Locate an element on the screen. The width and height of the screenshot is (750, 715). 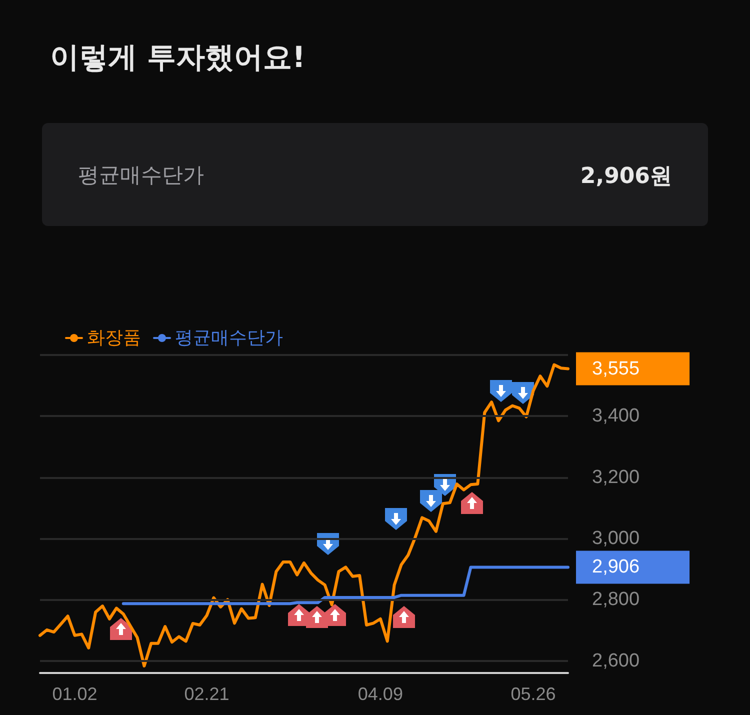
text: 2,906원 is located at coordinates (626, 177).